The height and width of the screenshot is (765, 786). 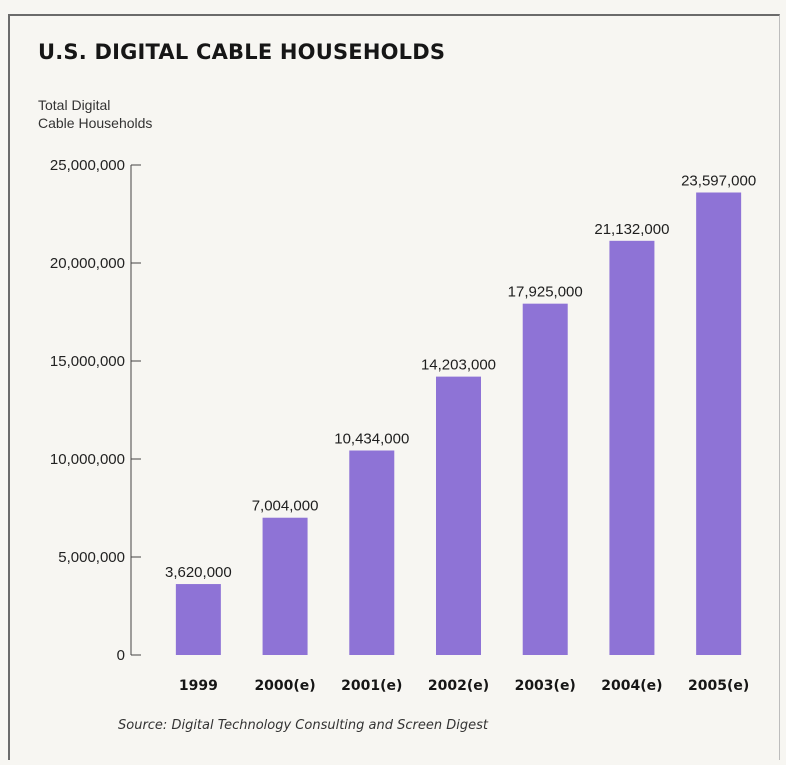 I want to click on y-tick-label-2: 10,000,000, so click(x=87, y=459).